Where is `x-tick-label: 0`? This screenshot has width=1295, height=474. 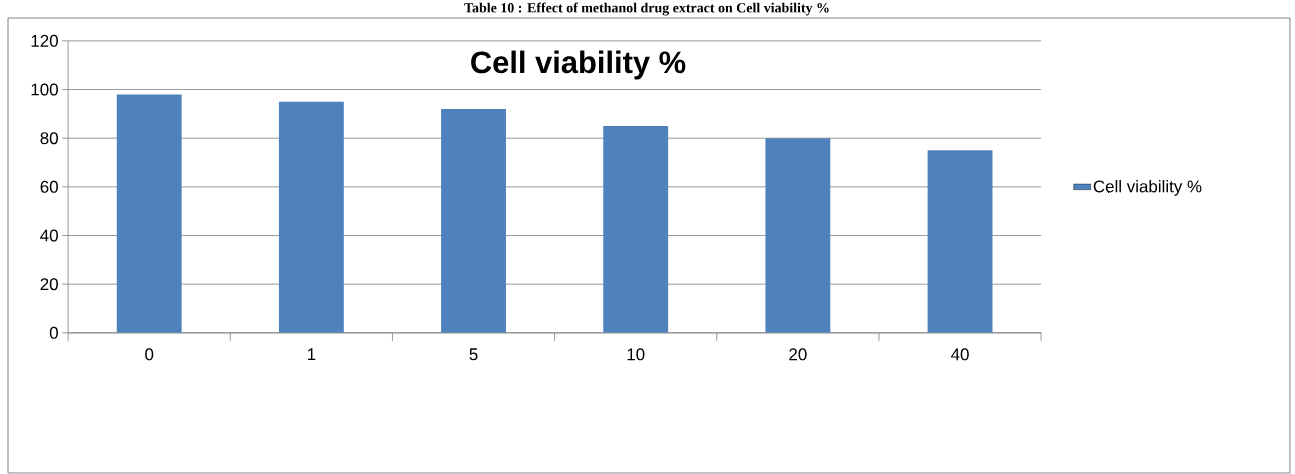 x-tick-label: 0 is located at coordinates (149, 354).